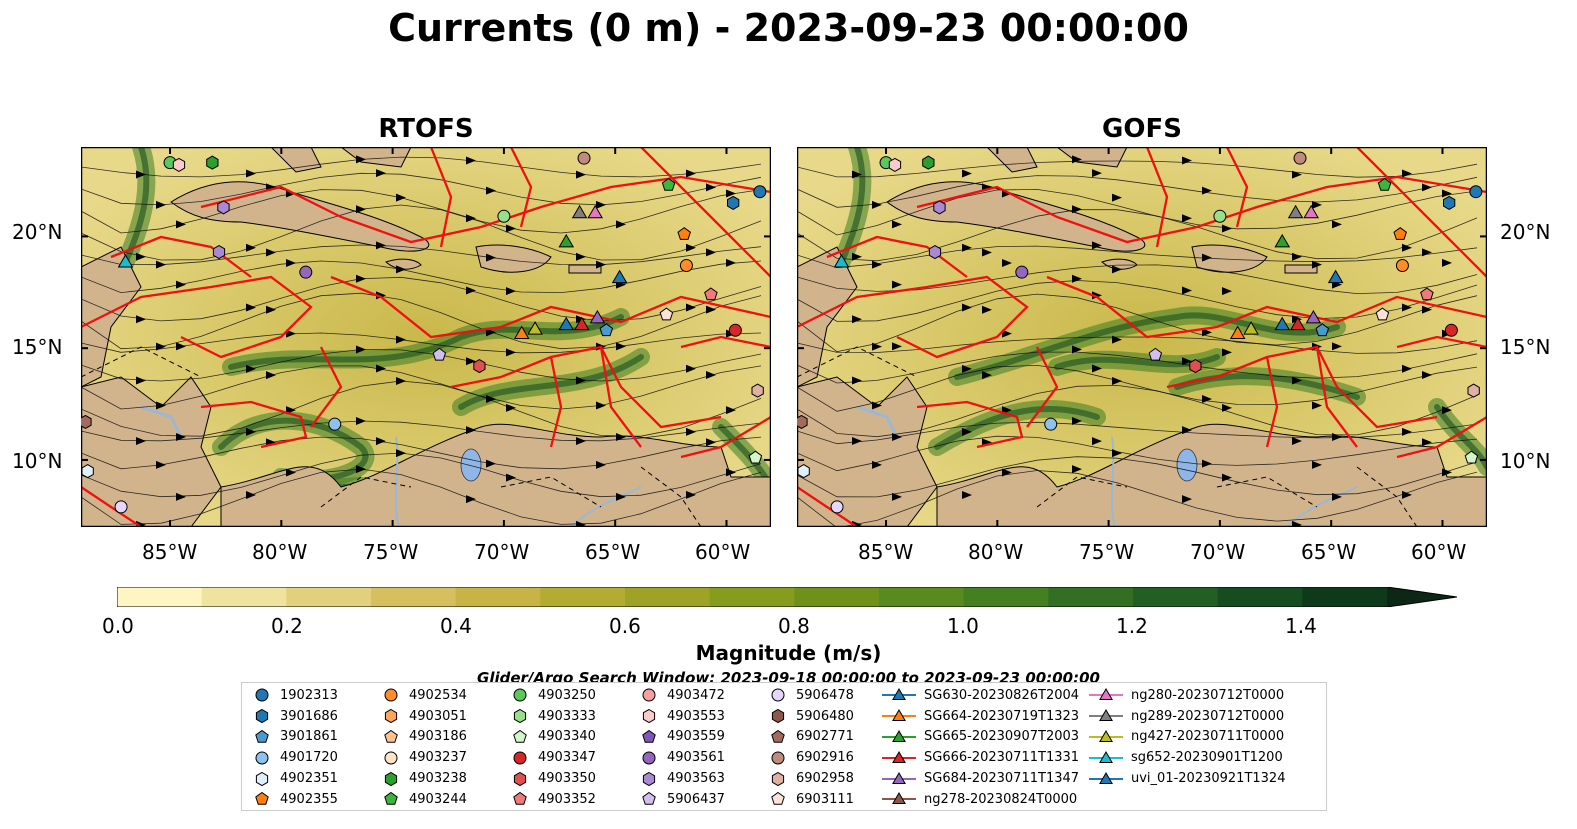  Describe the element at coordinates (438, 758) in the screenshot. I see `legend-item-label: 4903237` at that location.